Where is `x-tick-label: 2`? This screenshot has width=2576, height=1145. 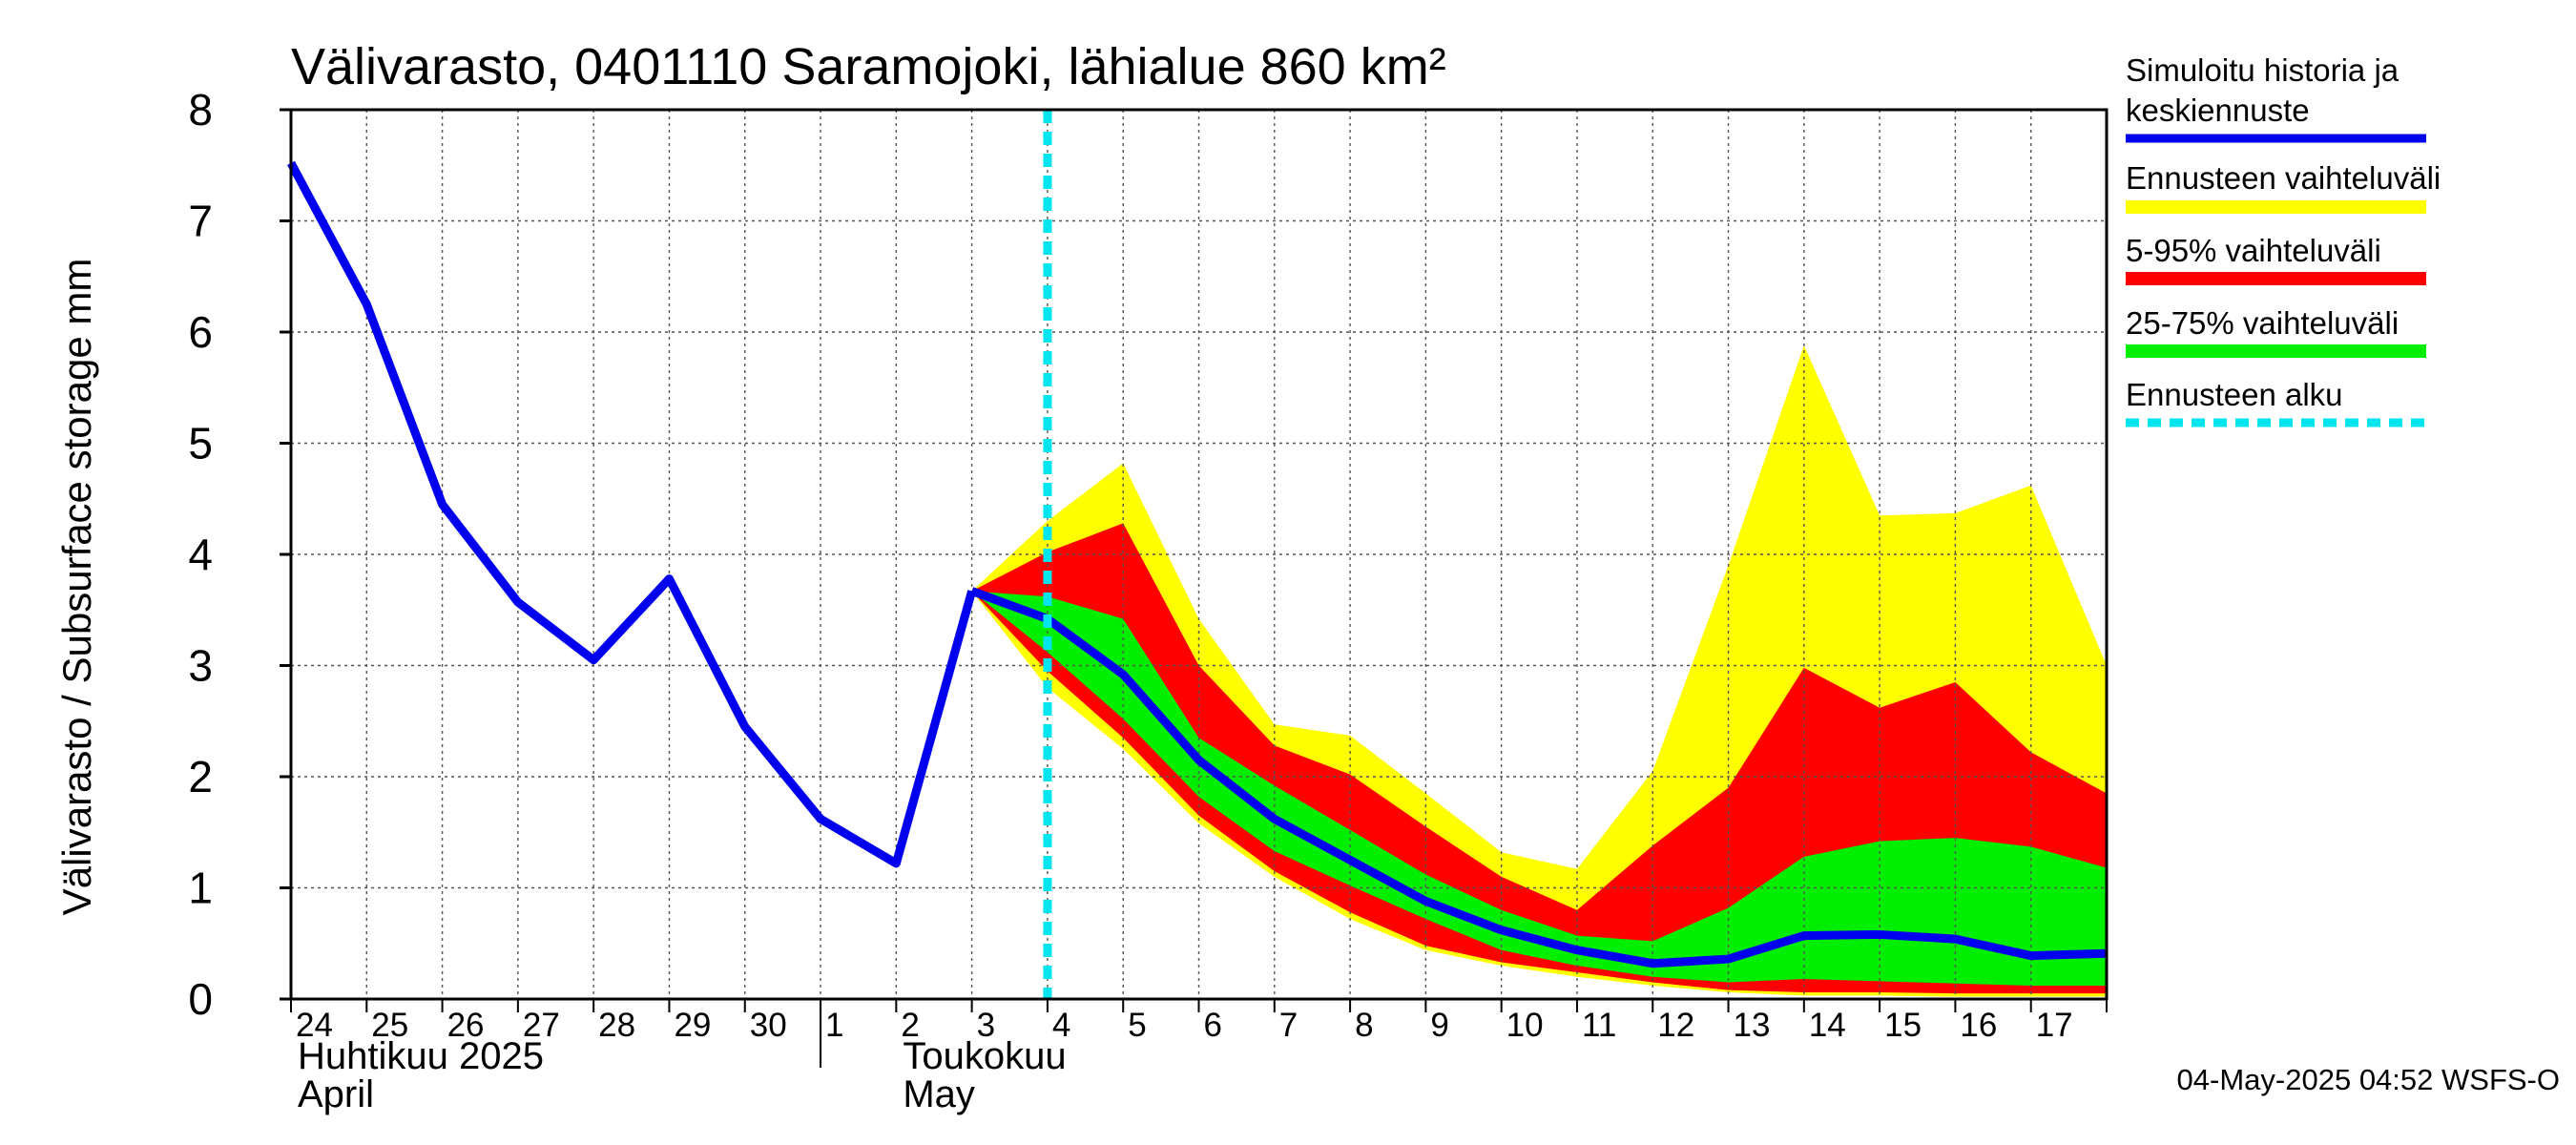 x-tick-label: 2 is located at coordinates (910, 1025).